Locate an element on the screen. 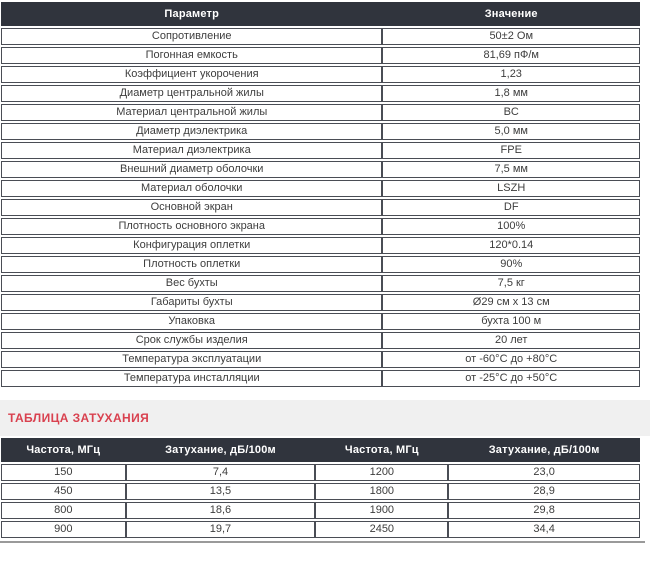  atten-cell: 800 is located at coordinates (63, 510).